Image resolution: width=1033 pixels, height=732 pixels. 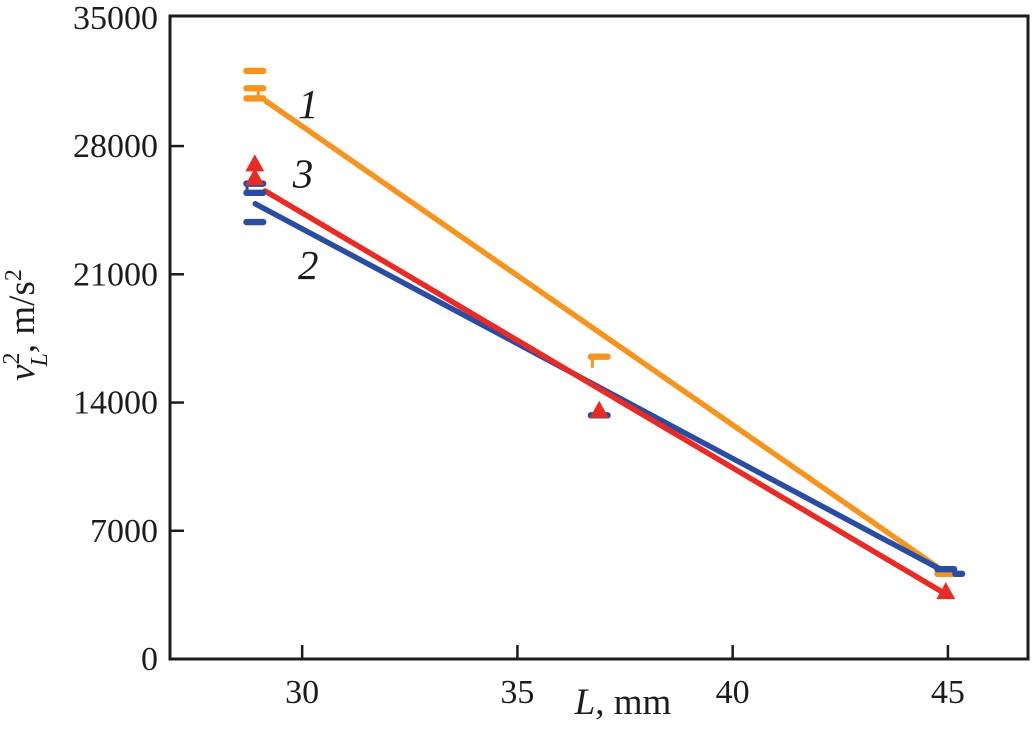 What do you see at coordinates (149, 659) in the screenshot?
I see `y-tick-label: 0` at bounding box center [149, 659].